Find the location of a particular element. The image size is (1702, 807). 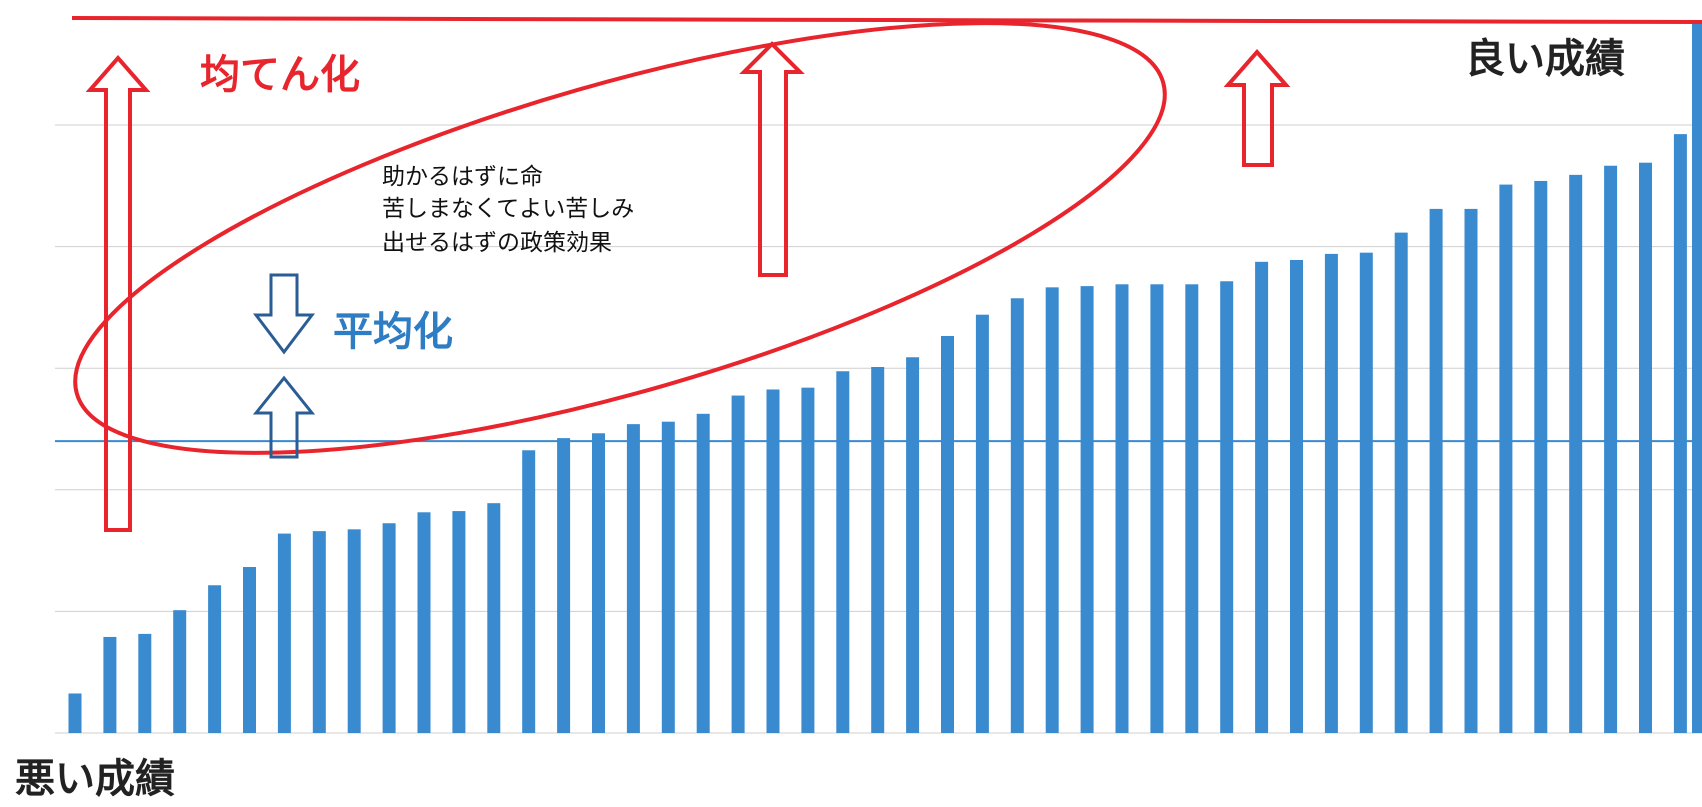

note-line-1: 助かるはずに命 is located at coordinates (462, 177).